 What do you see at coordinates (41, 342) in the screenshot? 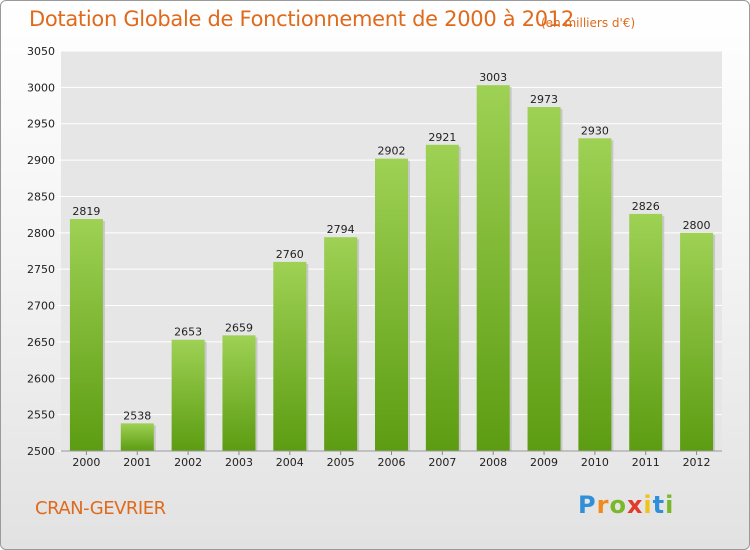
I see `y-tick-label: 2650` at bounding box center [41, 342].